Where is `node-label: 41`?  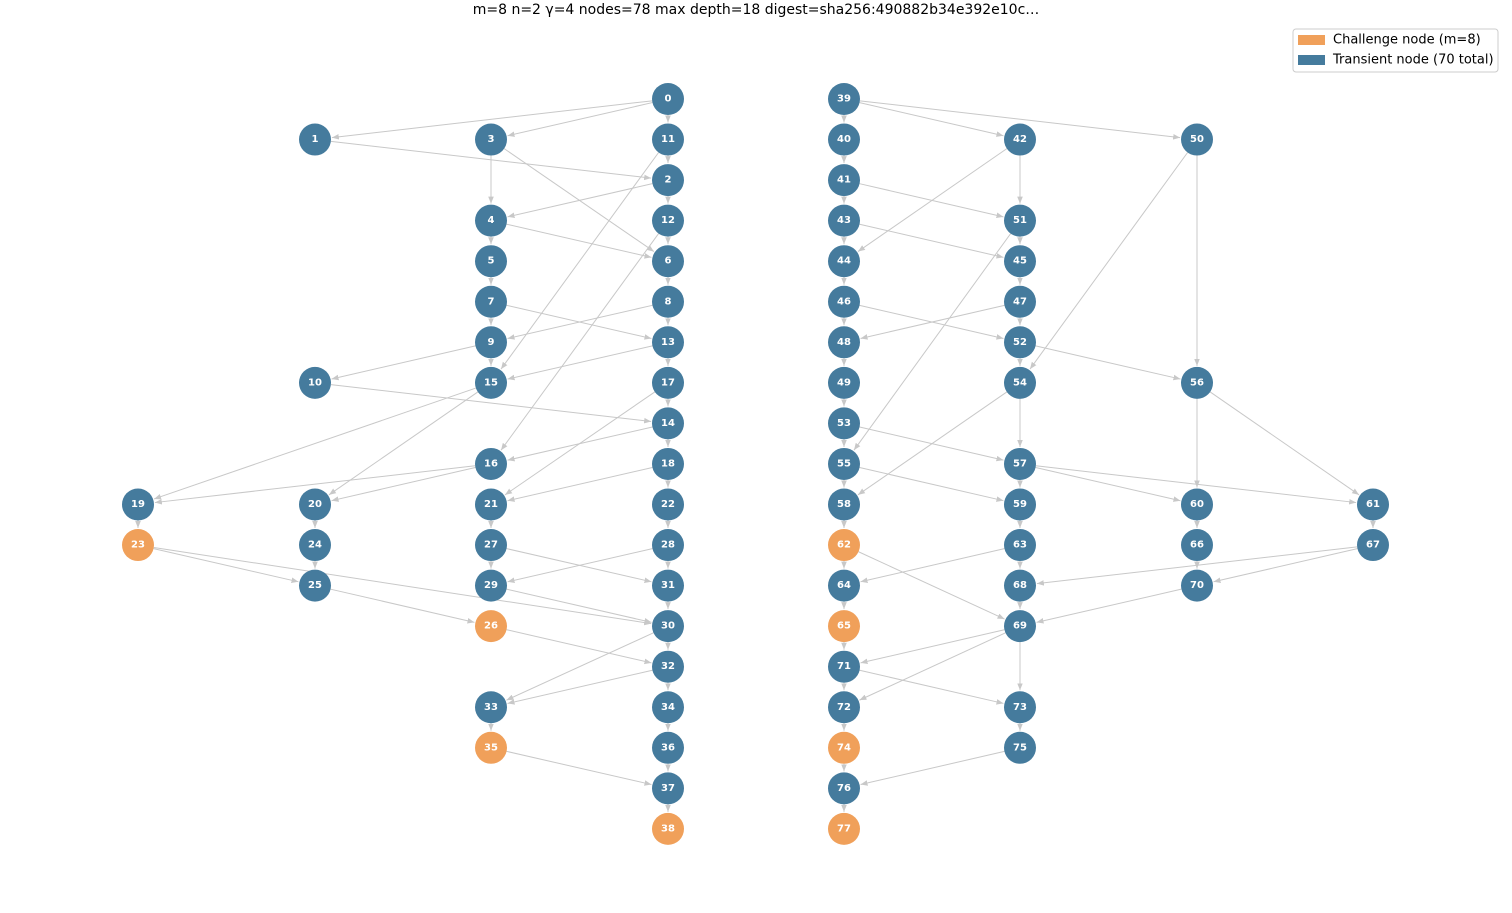 node-label: 41 is located at coordinates (844, 180).